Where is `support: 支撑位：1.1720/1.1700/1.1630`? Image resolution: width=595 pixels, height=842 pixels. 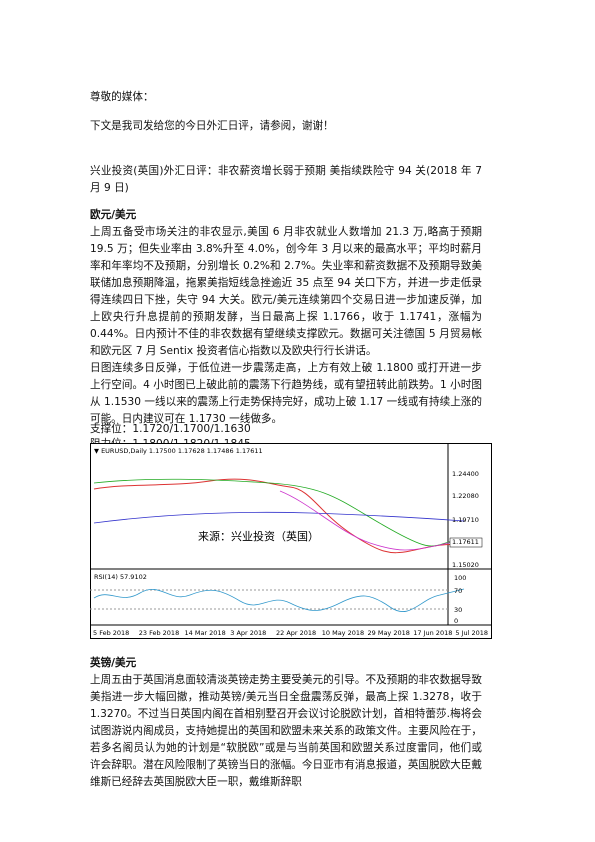 support: 支撑位：1.1720/1.1700/1.1630 is located at coordinates (170, 429).